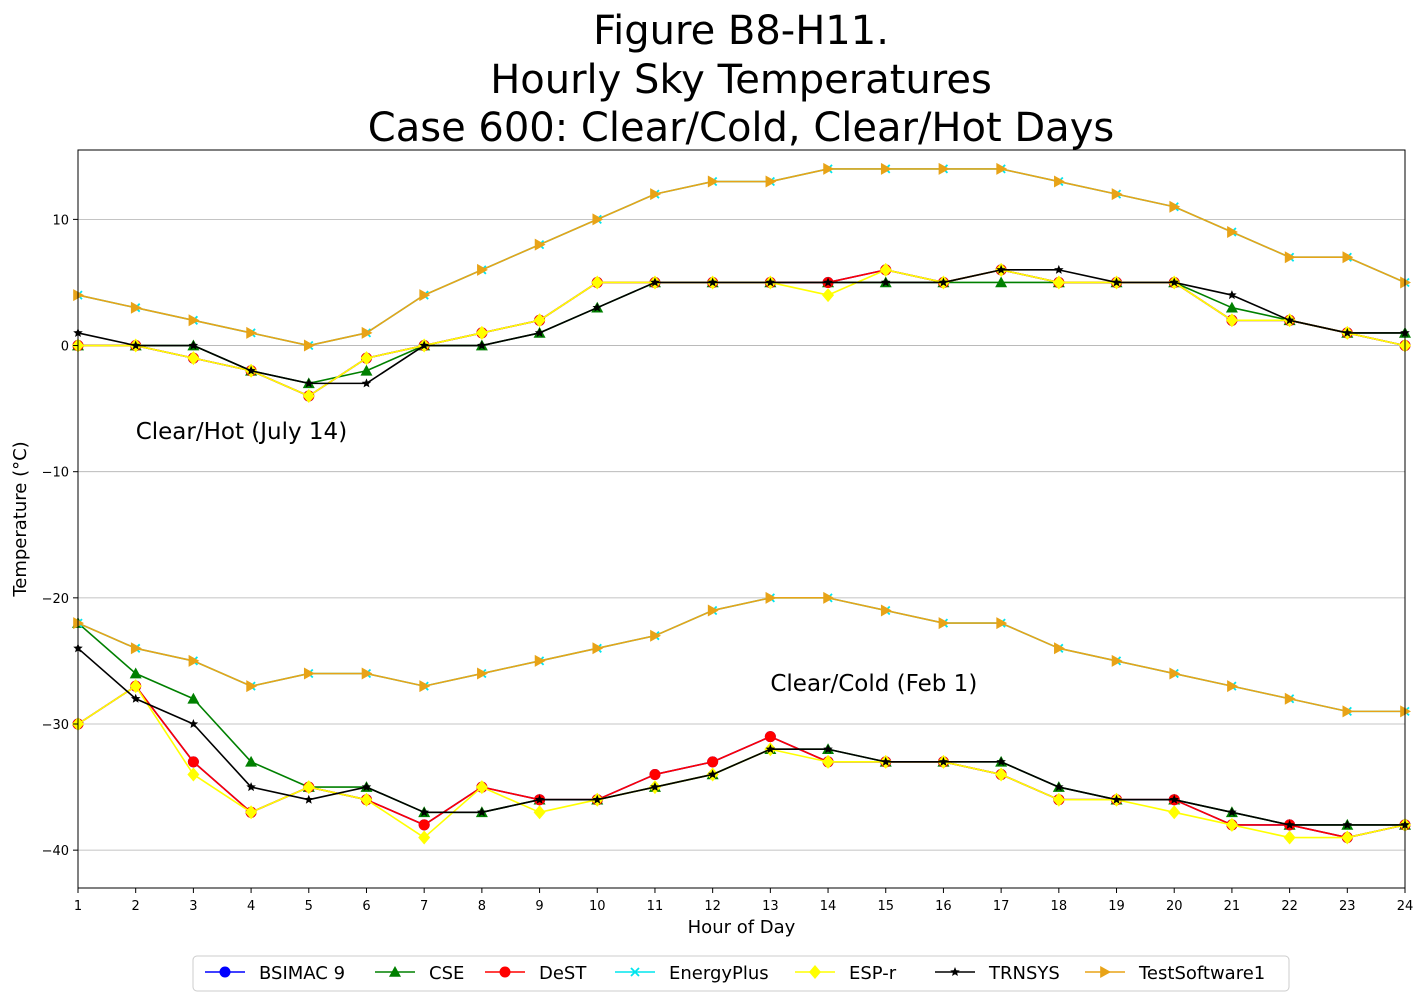 The height and width of the screenshot is (1001, 1423). What do you see at coordinates (655, 906) in the screenshot?
I see `x-tick-label-11: 11` at bounding box center [655, 906].